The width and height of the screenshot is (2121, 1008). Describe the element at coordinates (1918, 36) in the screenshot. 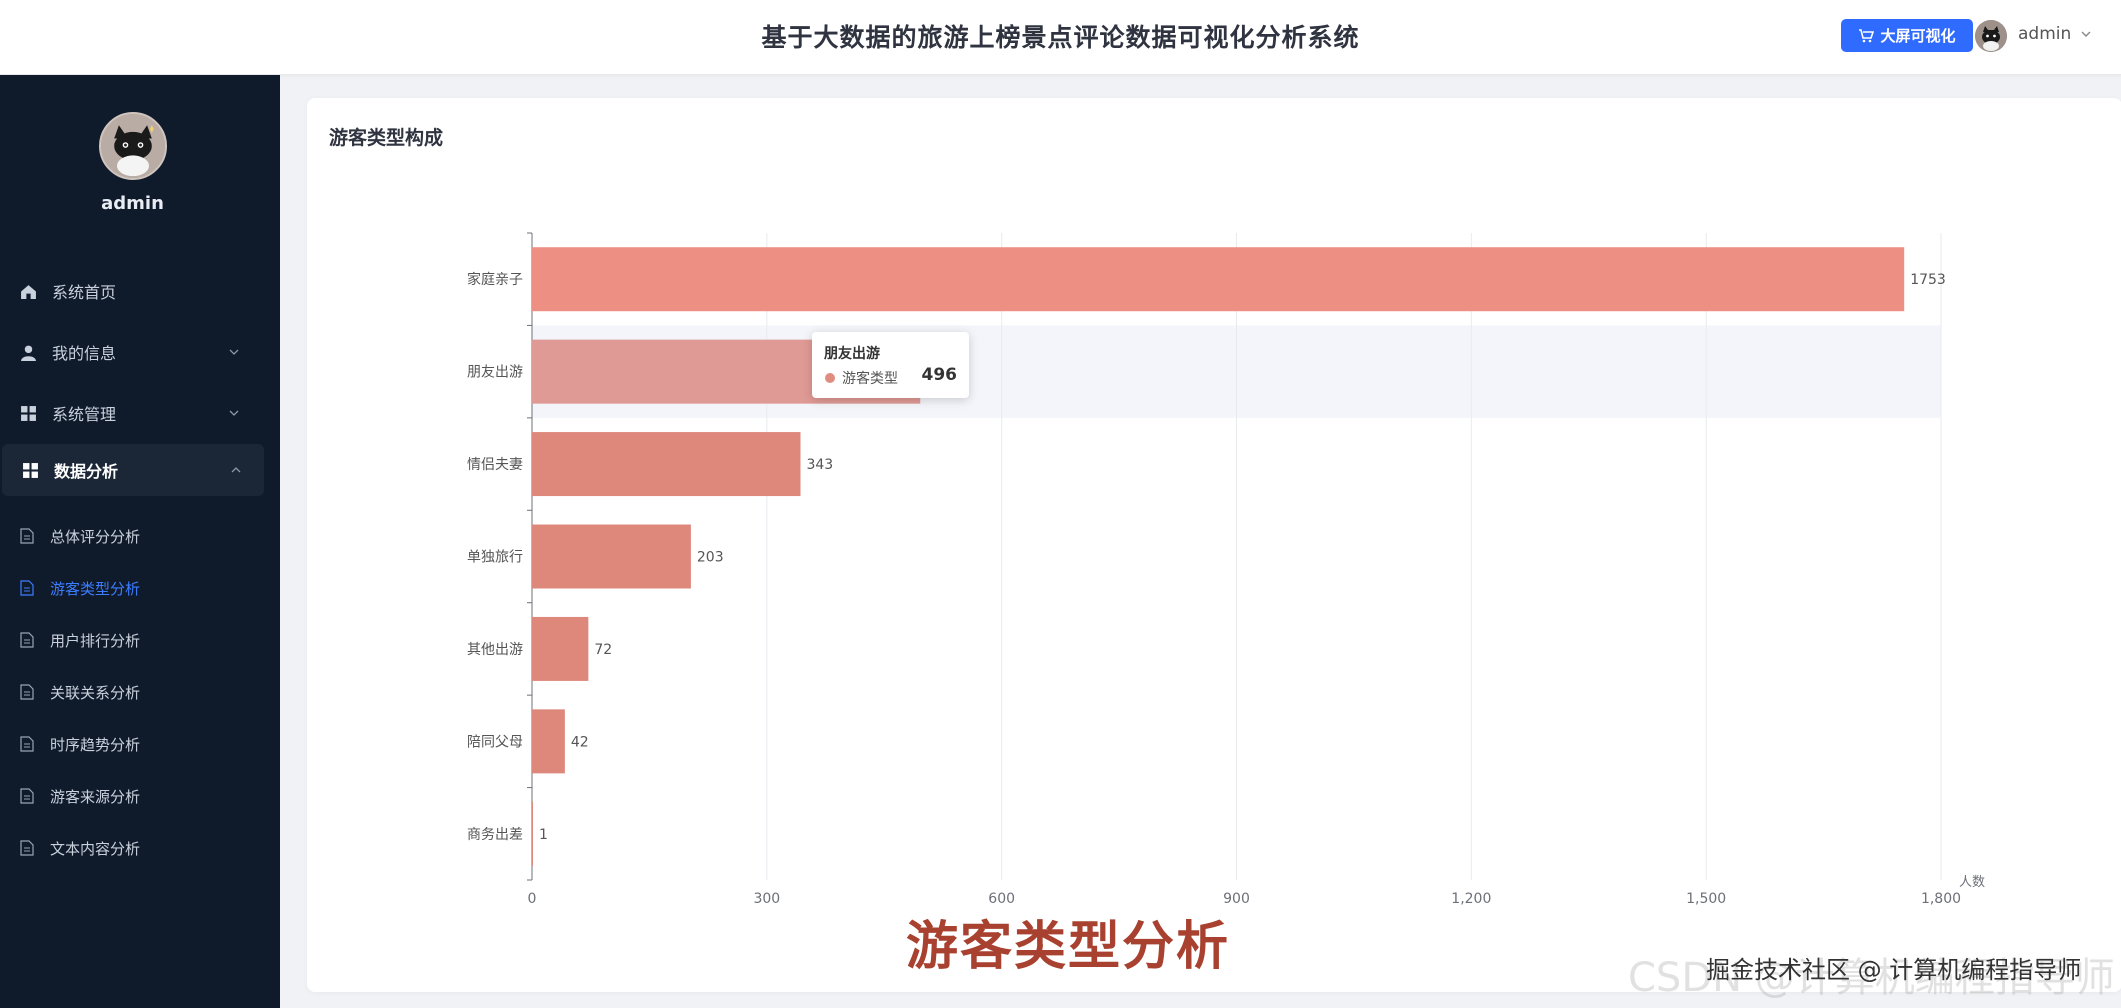

I see `bigscreen-label: 大屏可视化` at that location.